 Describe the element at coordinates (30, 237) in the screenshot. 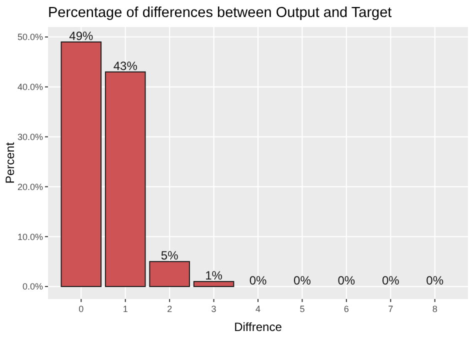

I see `y-tick-label: 10.0%` at that location.